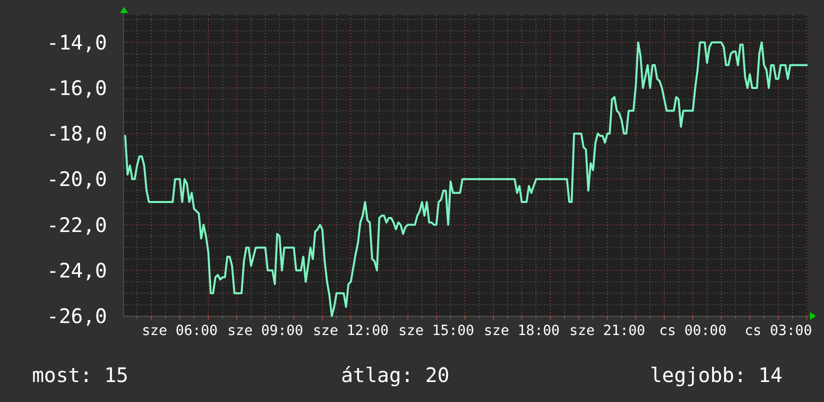 The image size is (824, 402). What do you see at coordinates (693, 331) in the screenshot?
I see `x-tick-label: cs 00:00` at bounding box center [693, 331].